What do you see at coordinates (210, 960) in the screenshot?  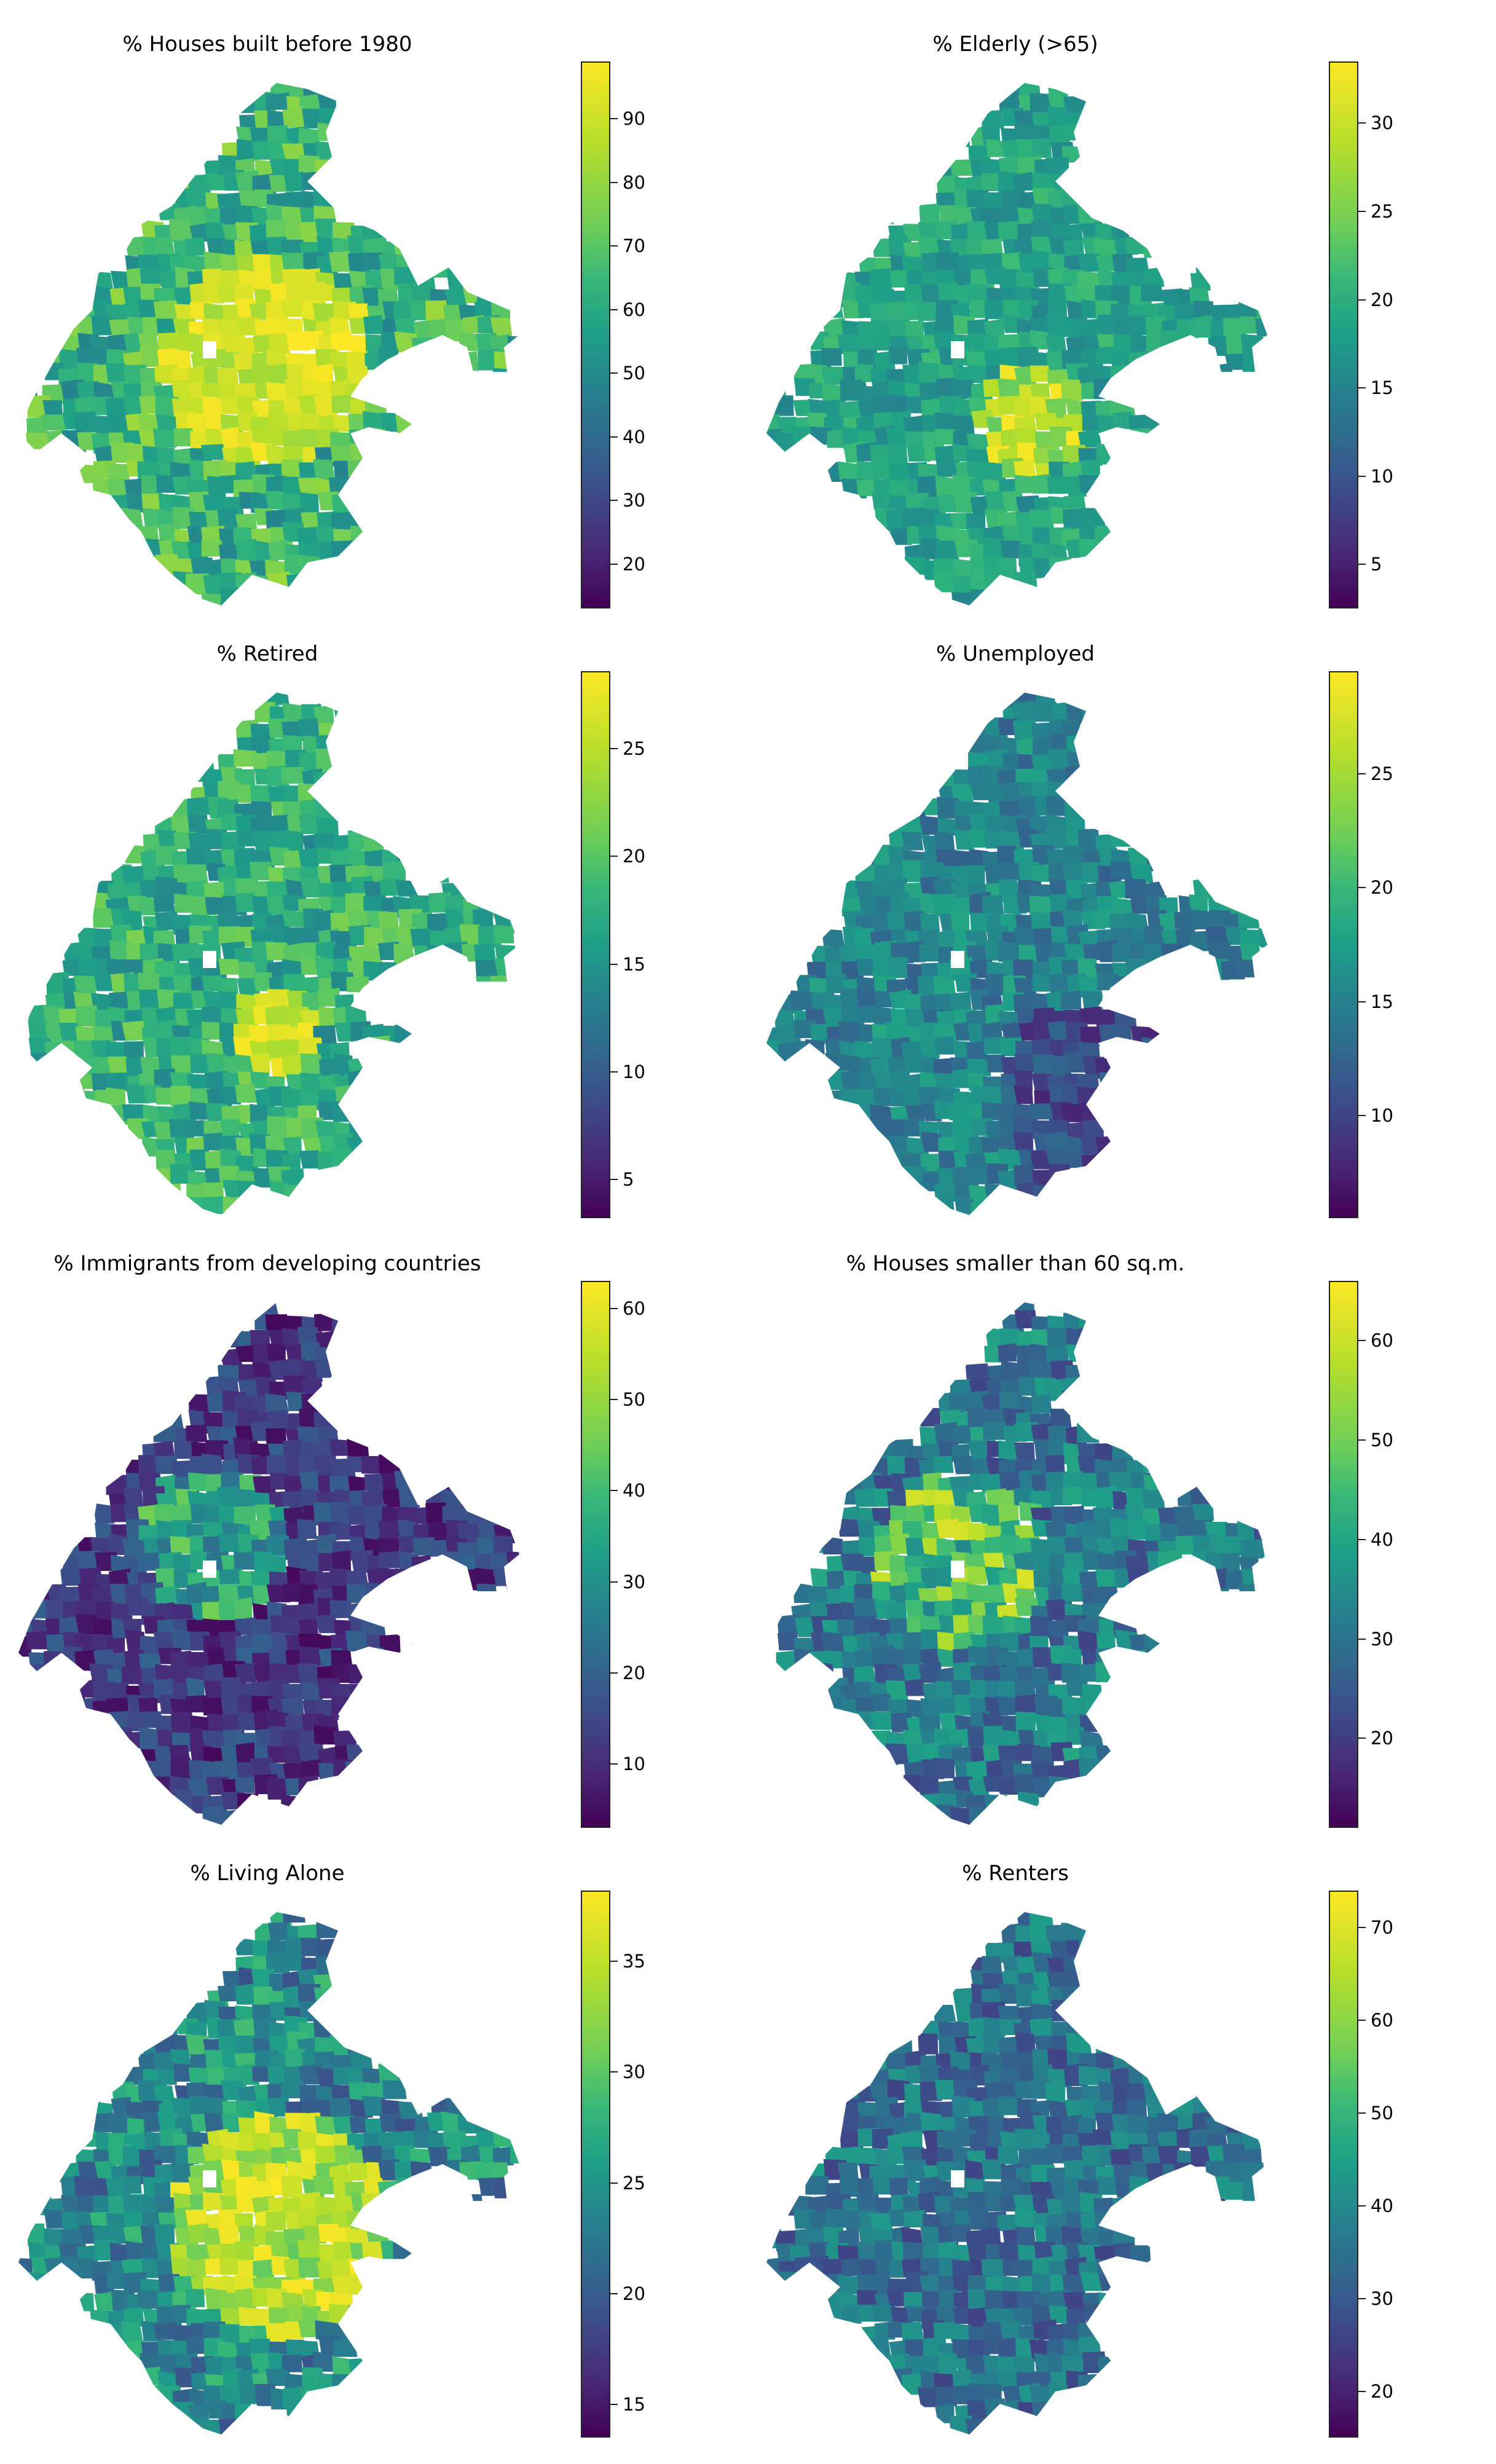 I see `map-hole` at bounding box center [210, 960].